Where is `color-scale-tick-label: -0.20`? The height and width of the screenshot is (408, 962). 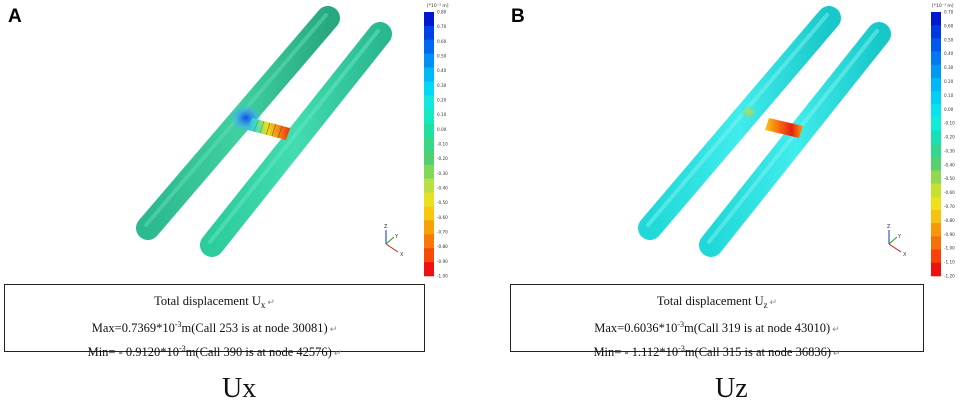 color-scale-tick-label: -0.20 is located at coordinates (442, 158).